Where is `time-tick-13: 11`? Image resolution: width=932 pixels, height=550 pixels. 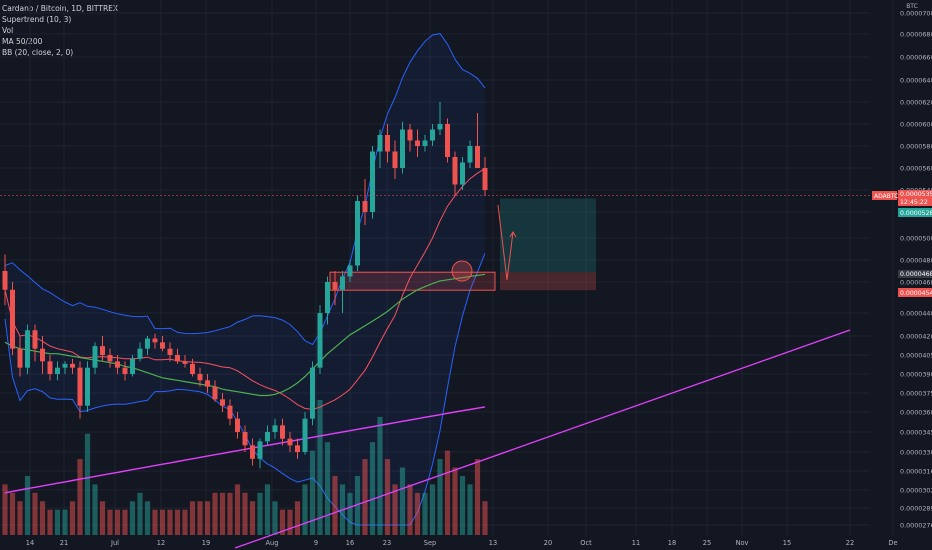
time-tick-13: 11 is located at coordinates (636, 543).